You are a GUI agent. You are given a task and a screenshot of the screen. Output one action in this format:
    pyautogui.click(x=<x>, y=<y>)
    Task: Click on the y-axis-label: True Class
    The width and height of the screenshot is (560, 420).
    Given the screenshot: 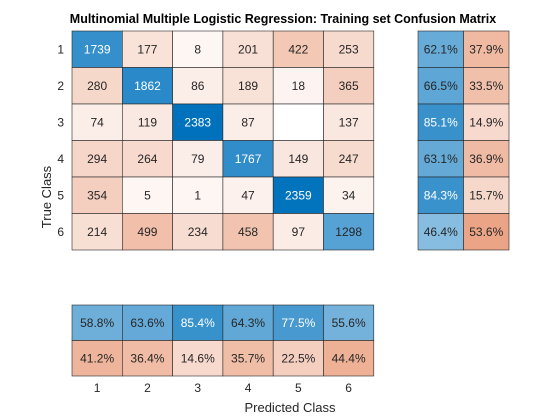 What is the action you would take?
    pyautogui.click(x=46, y=196)
    